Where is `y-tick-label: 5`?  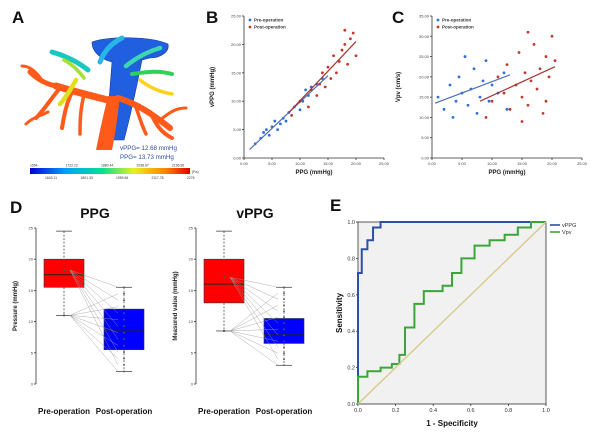
y-tick-label: 5 is located at coordinates (192, 352).